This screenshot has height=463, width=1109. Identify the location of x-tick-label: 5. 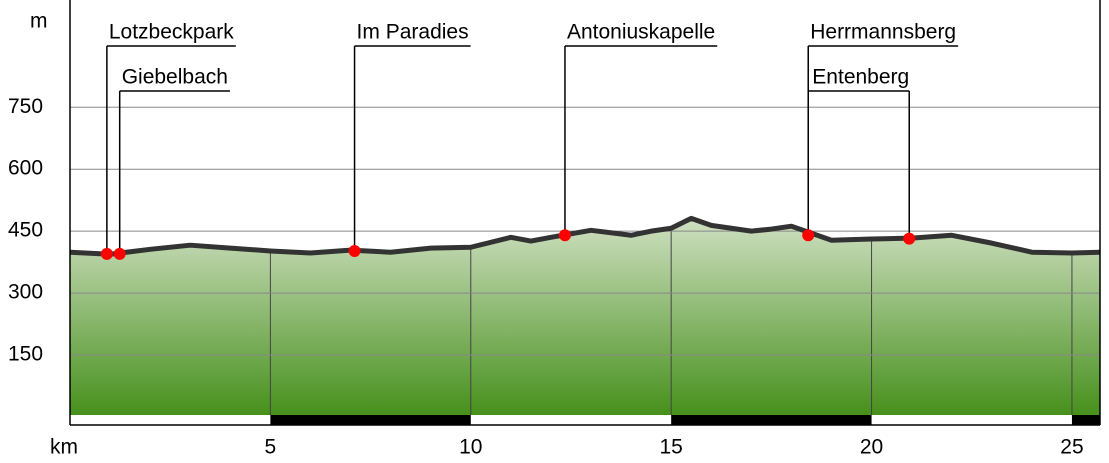
(271, 447).